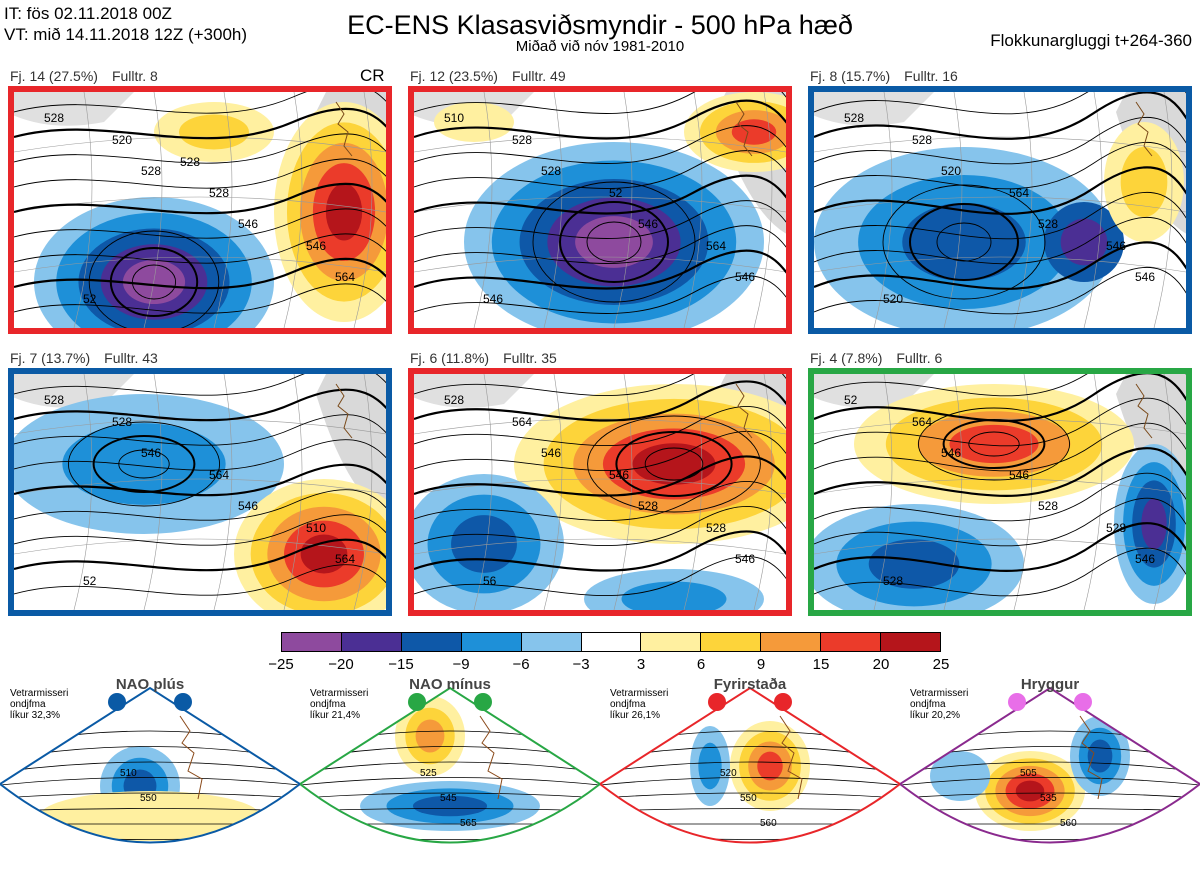  Describe the element at coordinates (448, 798) in the screenshot. I see `regime-contour-label: 545` at that location.